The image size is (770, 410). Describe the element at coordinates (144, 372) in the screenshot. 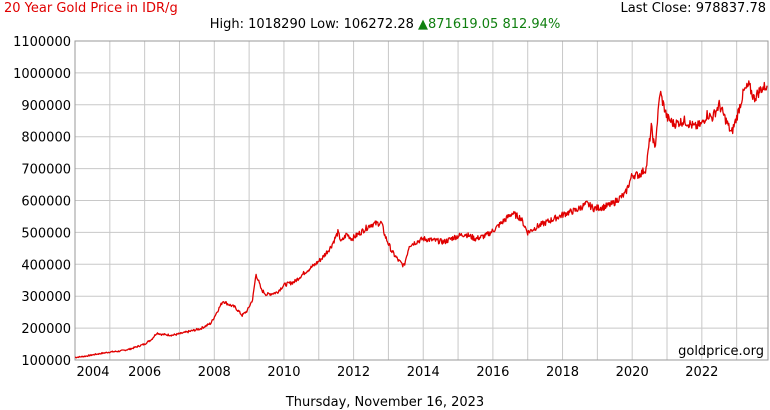

I see `x-tick-label: 2006` at that location.